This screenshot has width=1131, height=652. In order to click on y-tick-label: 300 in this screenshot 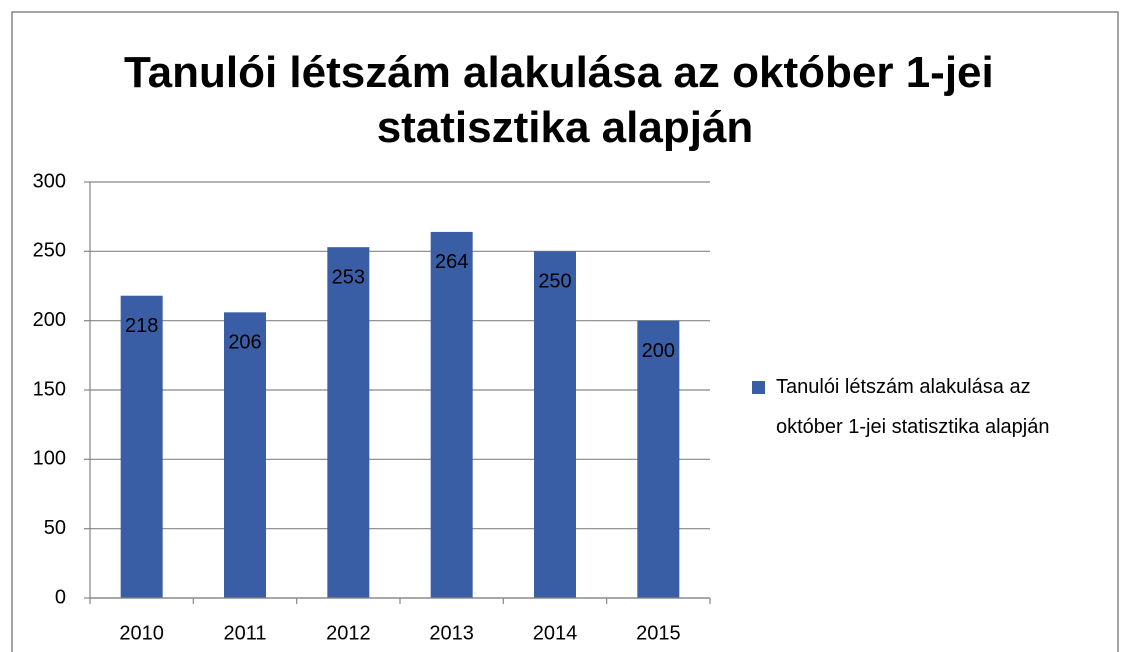, I will do `click(49, 181)`.